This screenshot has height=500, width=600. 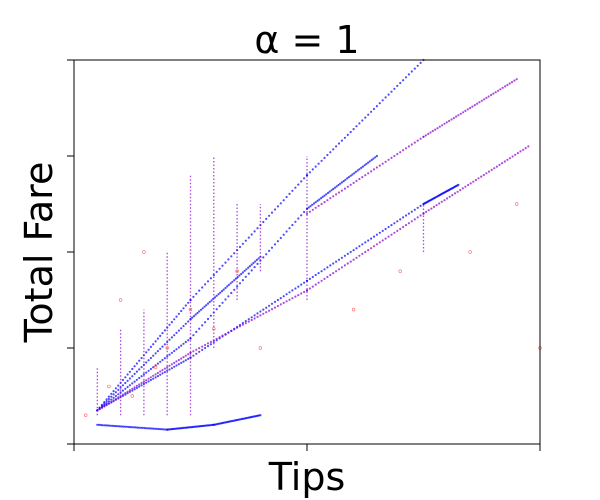 I want to click on x-axis-label: Tips, so click(x=307, y=477).